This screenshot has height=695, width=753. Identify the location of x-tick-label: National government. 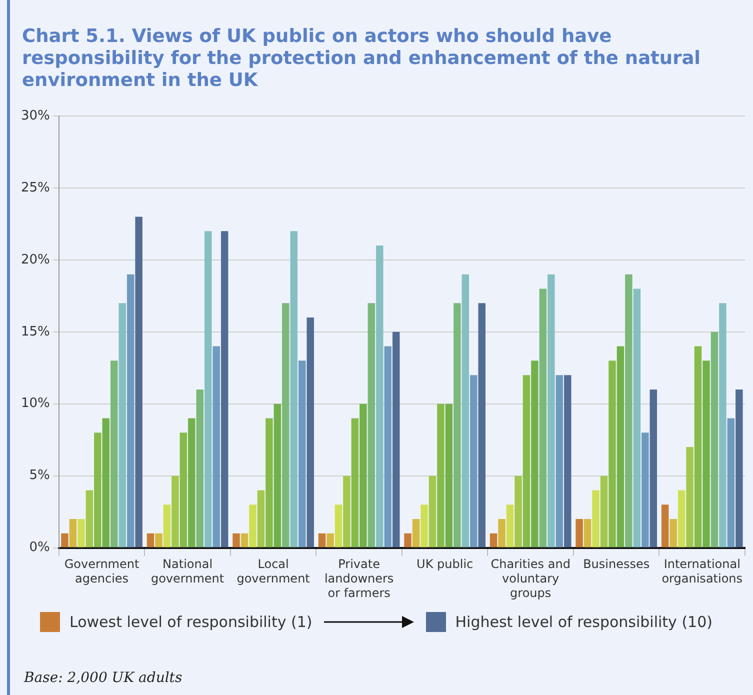
(187, 571).